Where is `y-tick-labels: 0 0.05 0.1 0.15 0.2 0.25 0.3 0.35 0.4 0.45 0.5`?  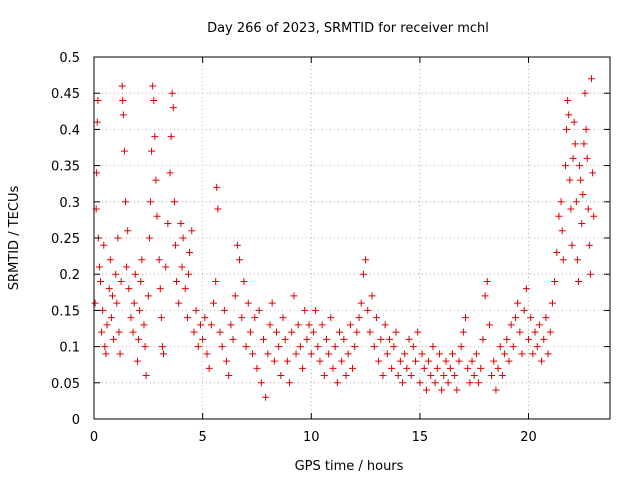 y-tick-labels: 0 0.05 0.1 0.15 0.2 0.25 0.3 0.35 0.4 0.45 0.5 is located at coordinates (65, 239).